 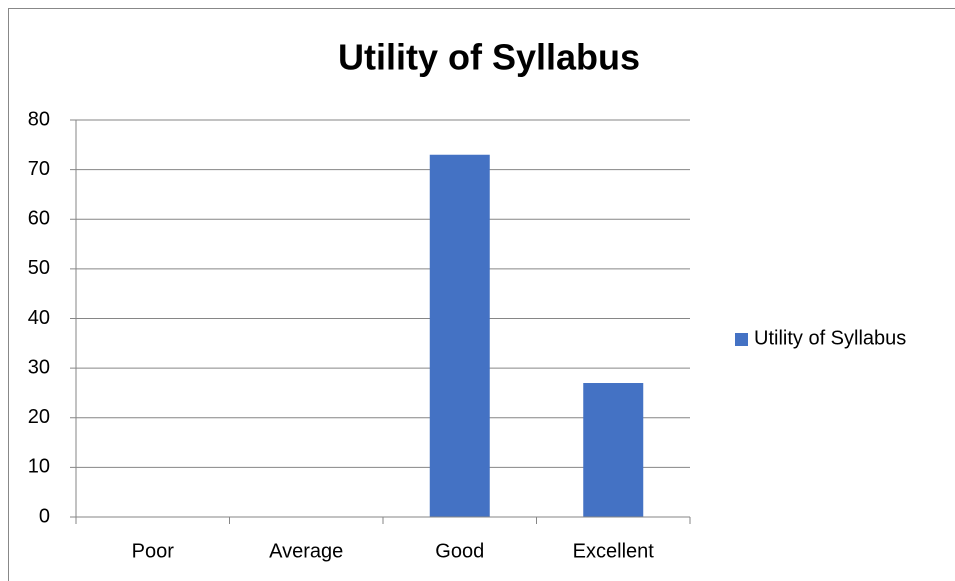 I want to click on y-tick-label: 0, so click(x=44, y=516).